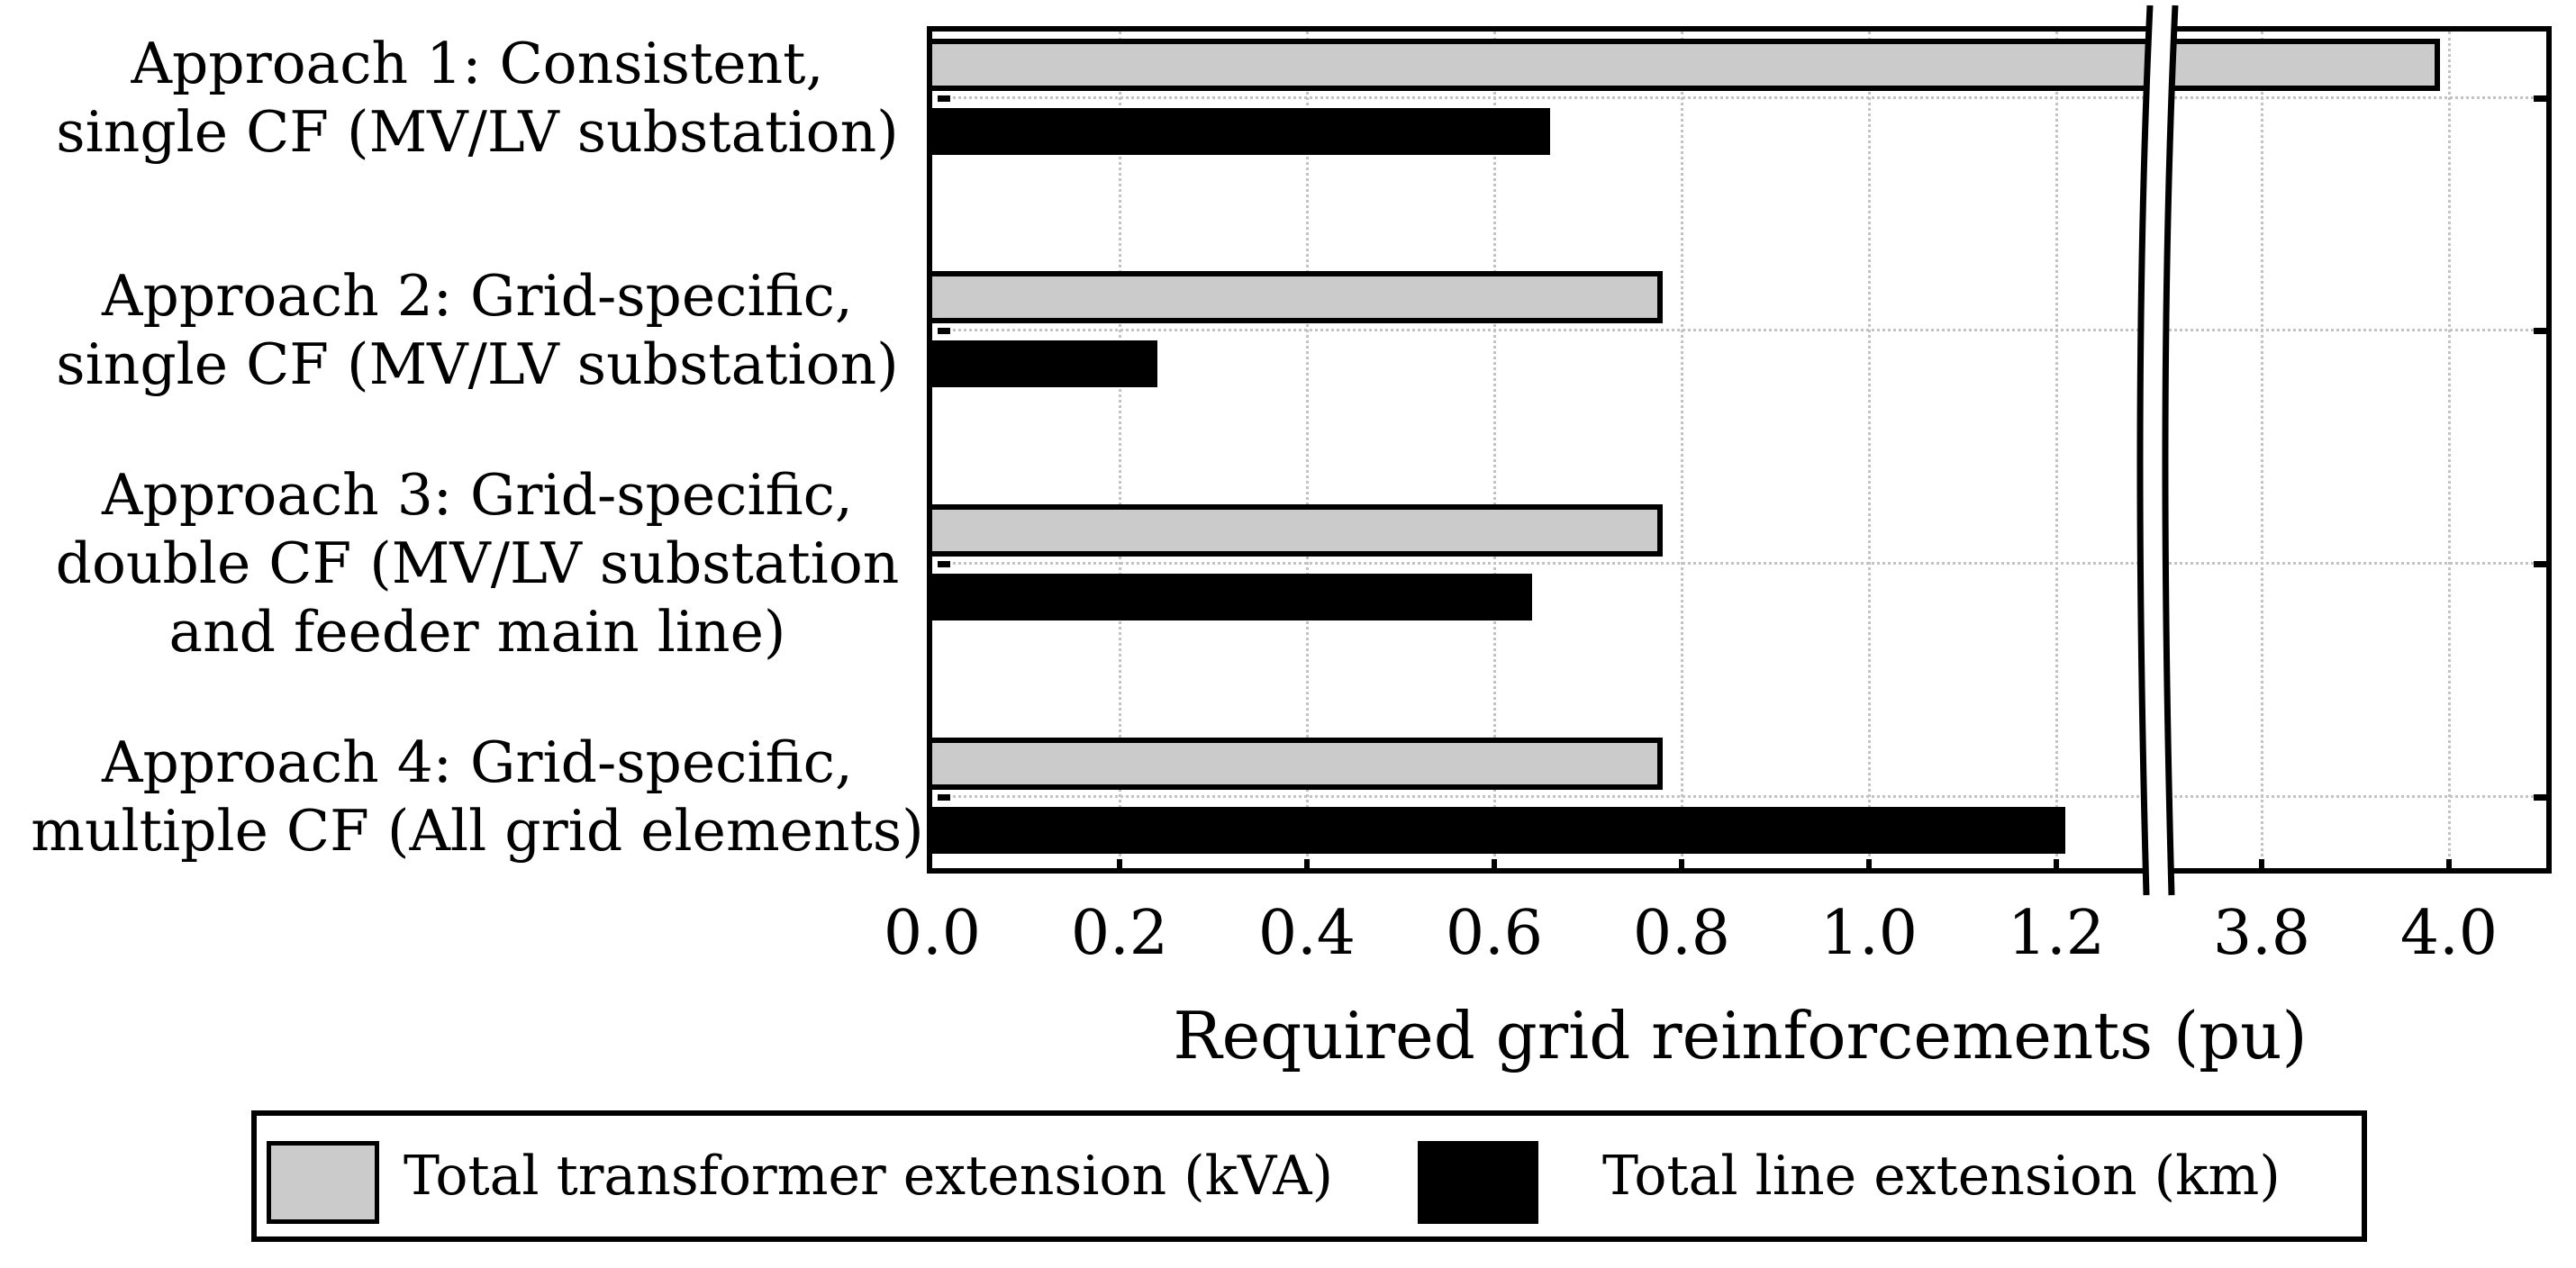 The image size is (2576, 1268). I want to click on x-tick-label: 3.8, so click(2261, 933).